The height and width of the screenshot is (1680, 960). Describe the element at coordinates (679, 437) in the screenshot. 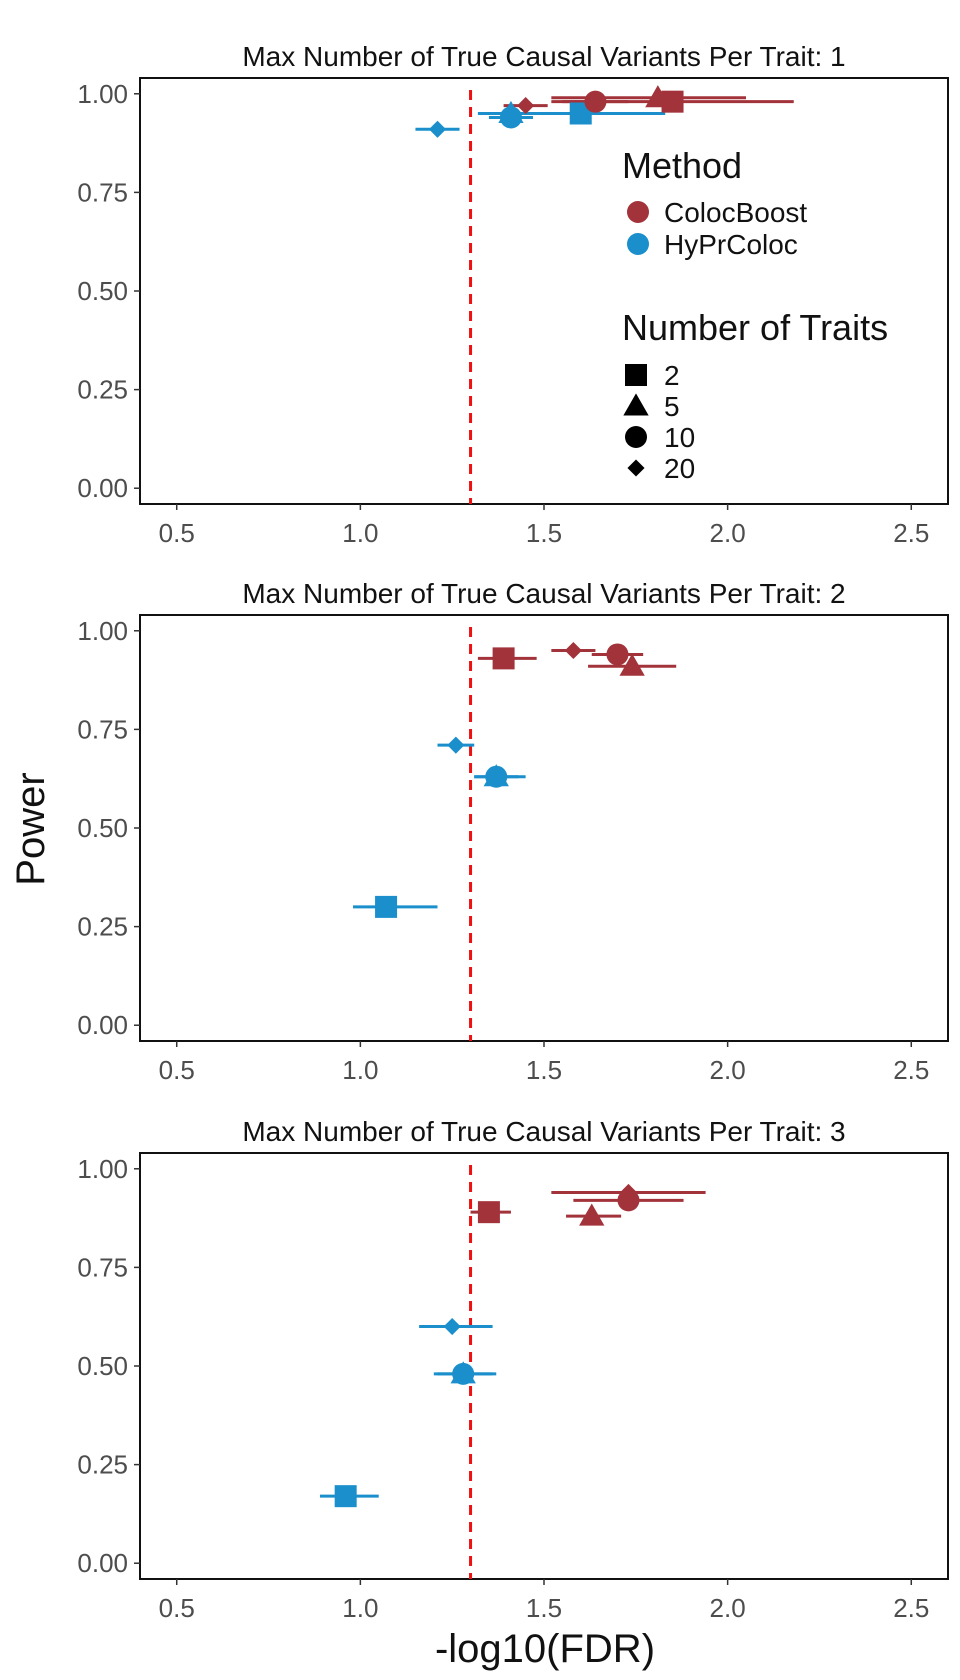

I see `legend-trait-label: 10` at that location.